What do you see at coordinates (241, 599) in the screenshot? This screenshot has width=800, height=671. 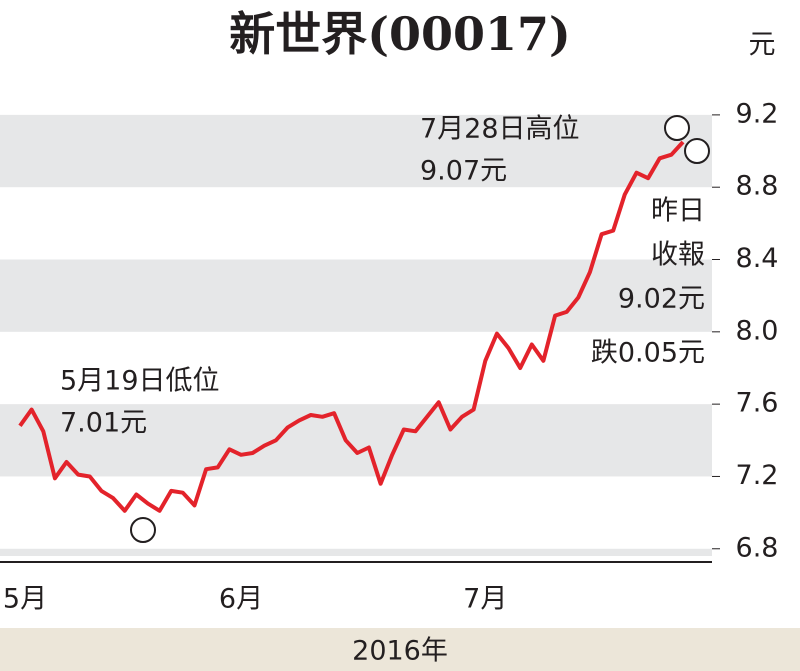 I see `x-tick-label: 6月` at bounding box center [241, 599].